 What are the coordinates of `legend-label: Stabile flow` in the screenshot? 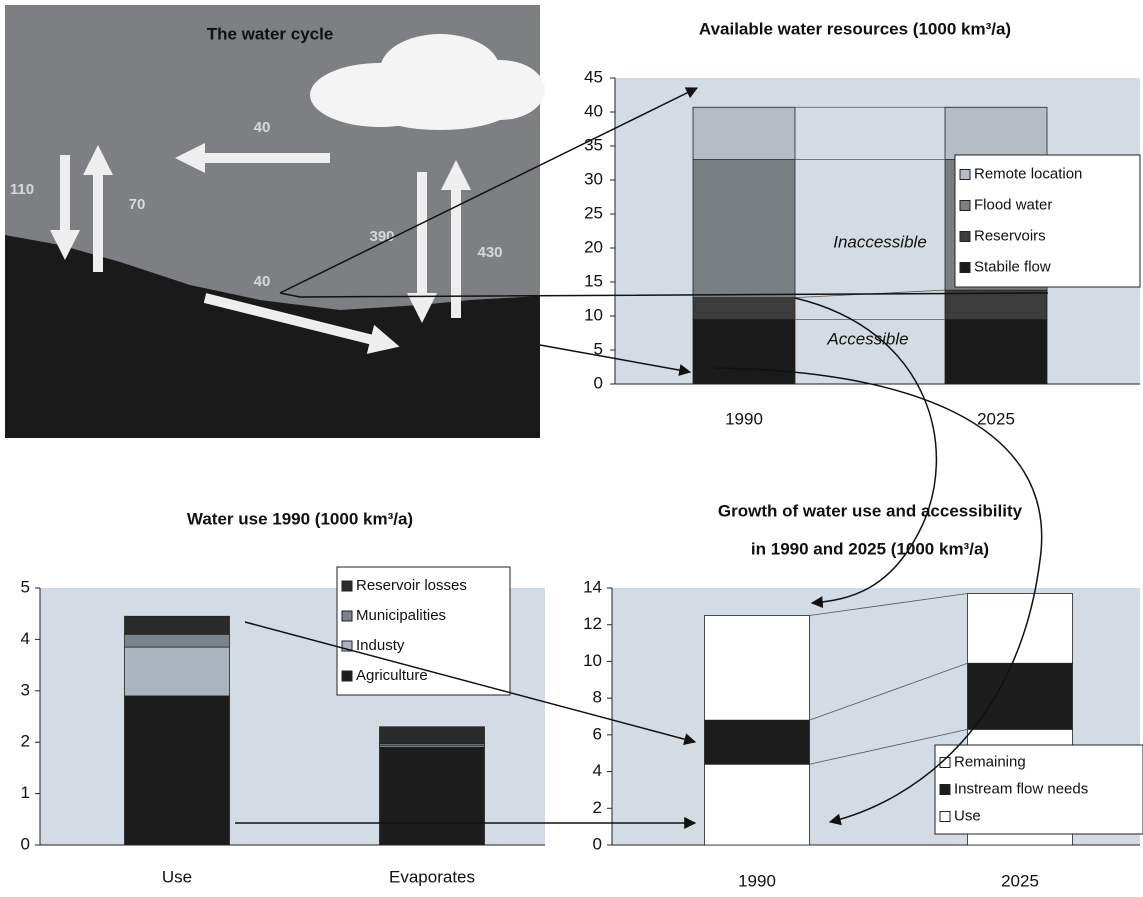 It's located at (1012, 266).